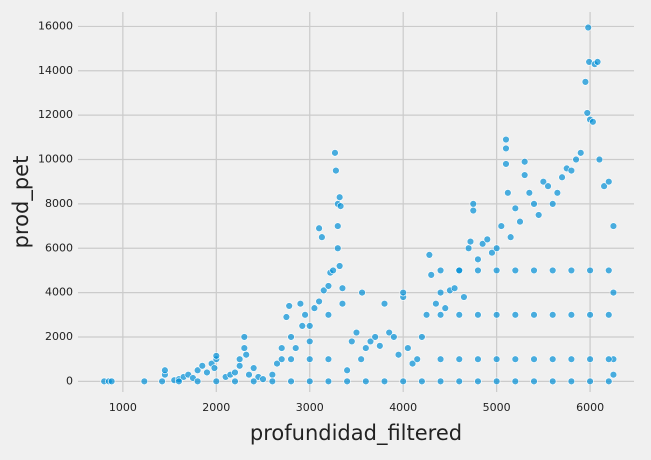  What do you see at coordinates (216, 407) in the screenshot?
I see `x-tick-label: 2000` at bounding box center [216, 407].